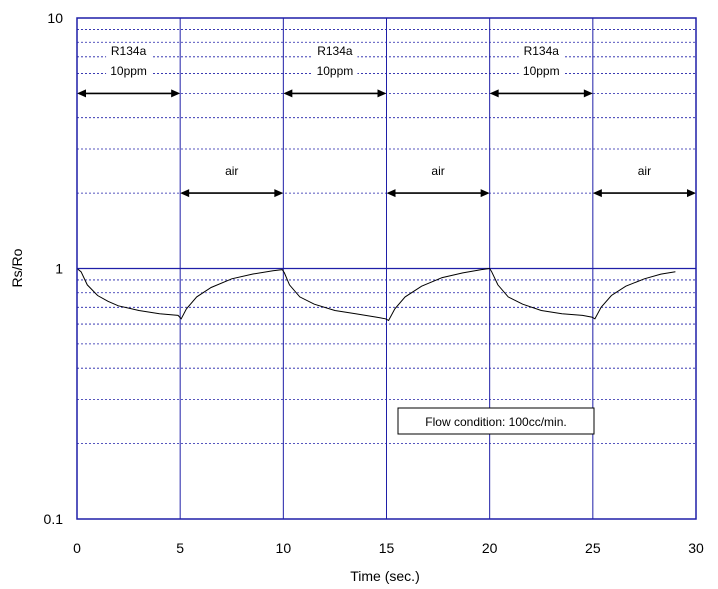 Image resolution: width=718 pixels, height=589 pixels. Describe the element at coordinates (696, 548) in the screenshot. I see `x-tick-label: 30` at that location.